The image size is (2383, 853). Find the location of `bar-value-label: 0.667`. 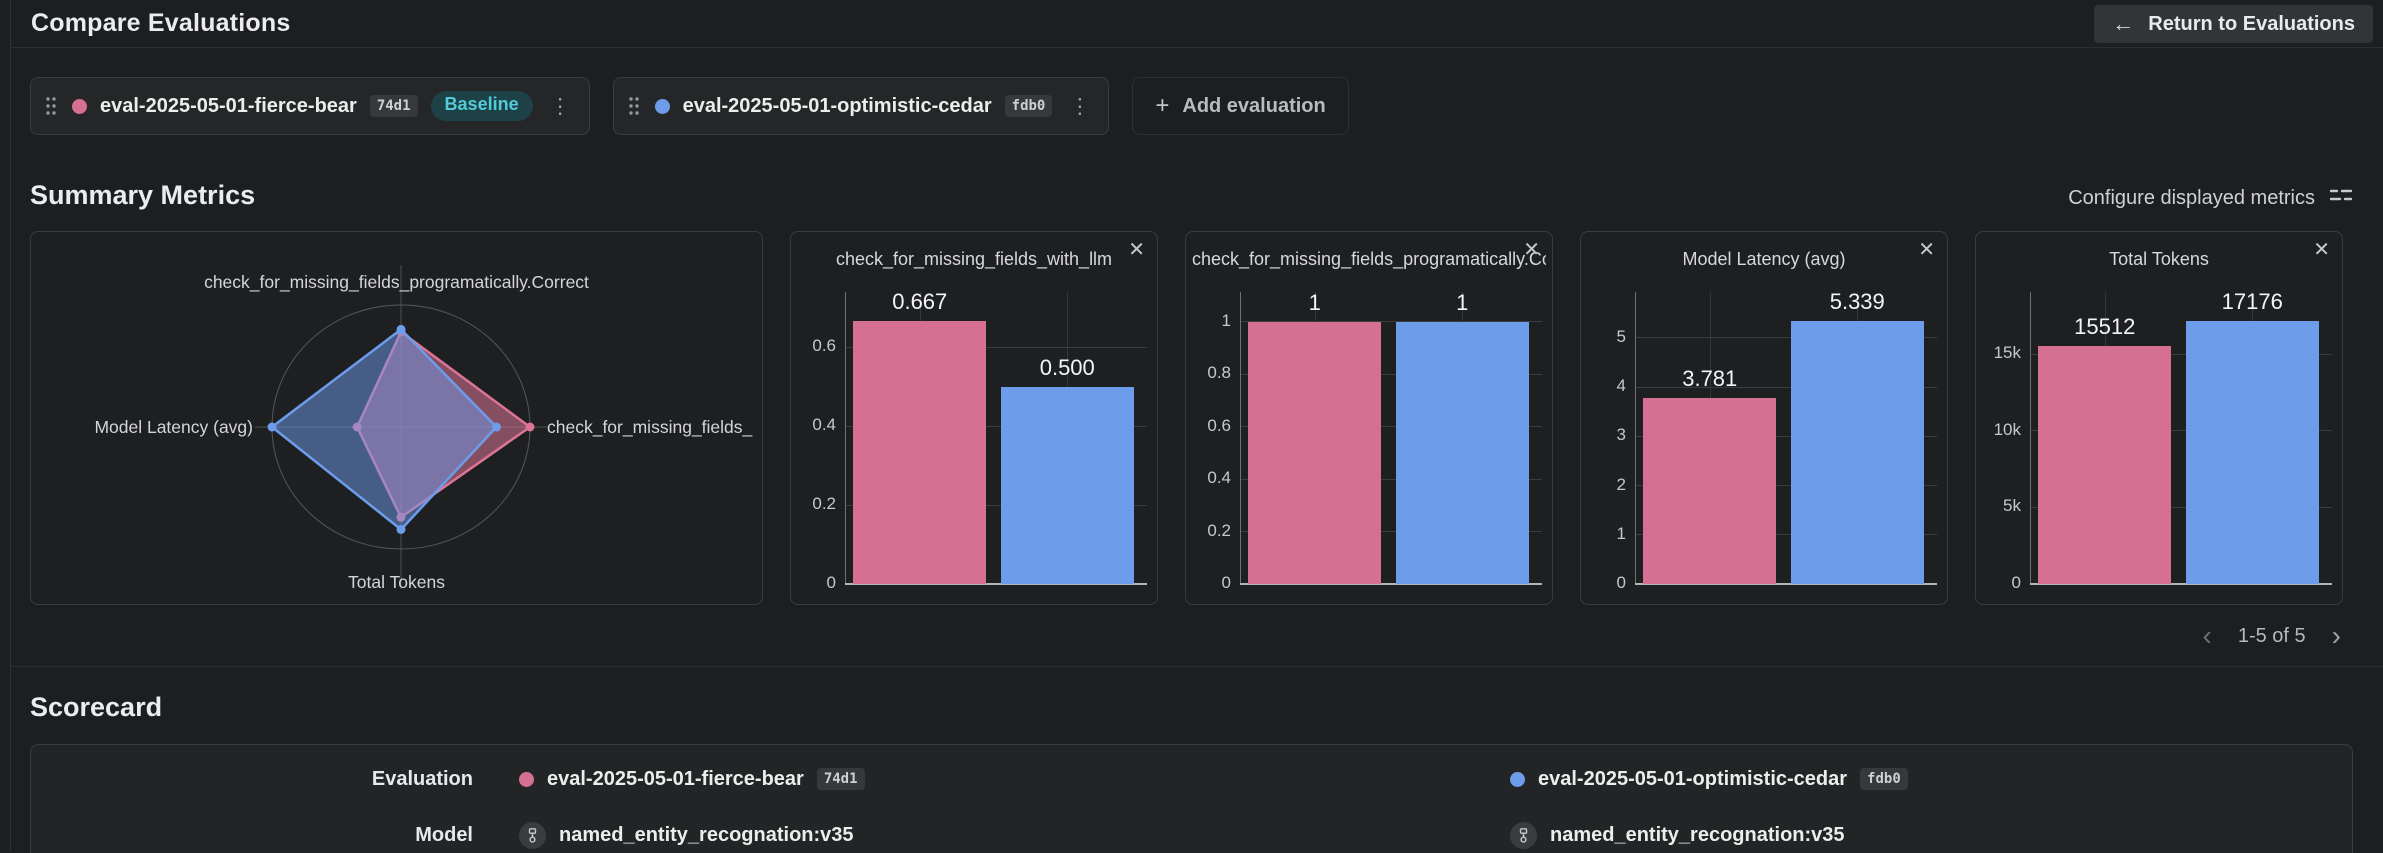

bar-value-label: 0.667 is located at coordinates (920, 301).